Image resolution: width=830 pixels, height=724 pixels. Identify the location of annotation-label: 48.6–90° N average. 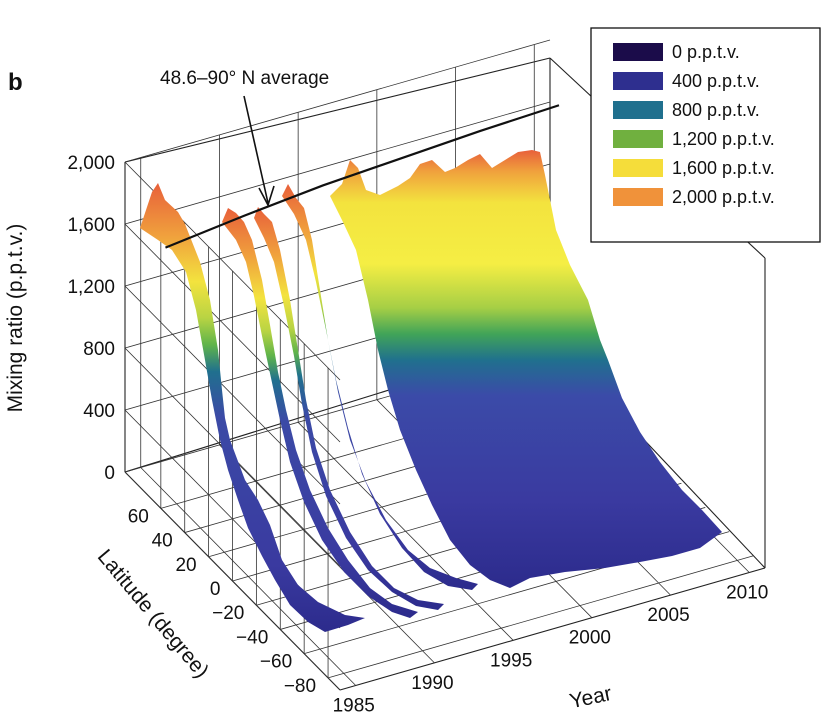
(244, 78).